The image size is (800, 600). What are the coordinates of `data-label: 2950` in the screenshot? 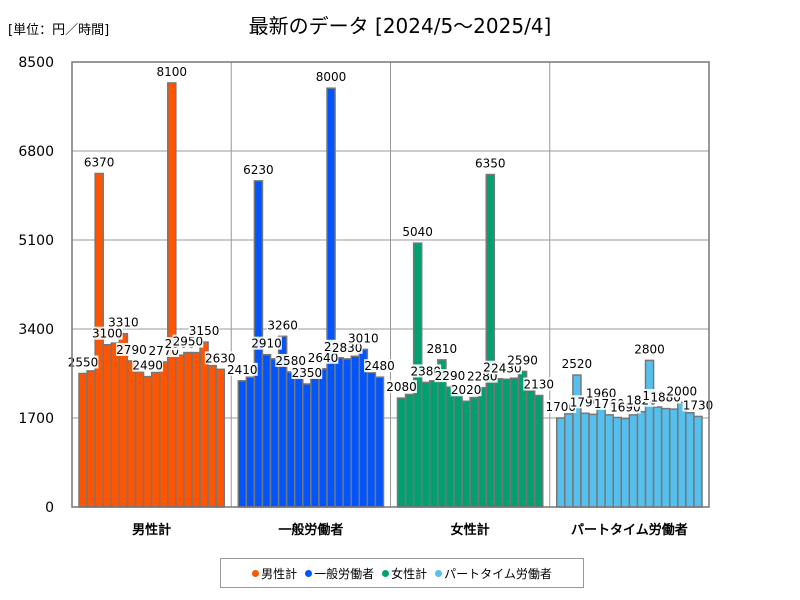 It's located at (188, 342).